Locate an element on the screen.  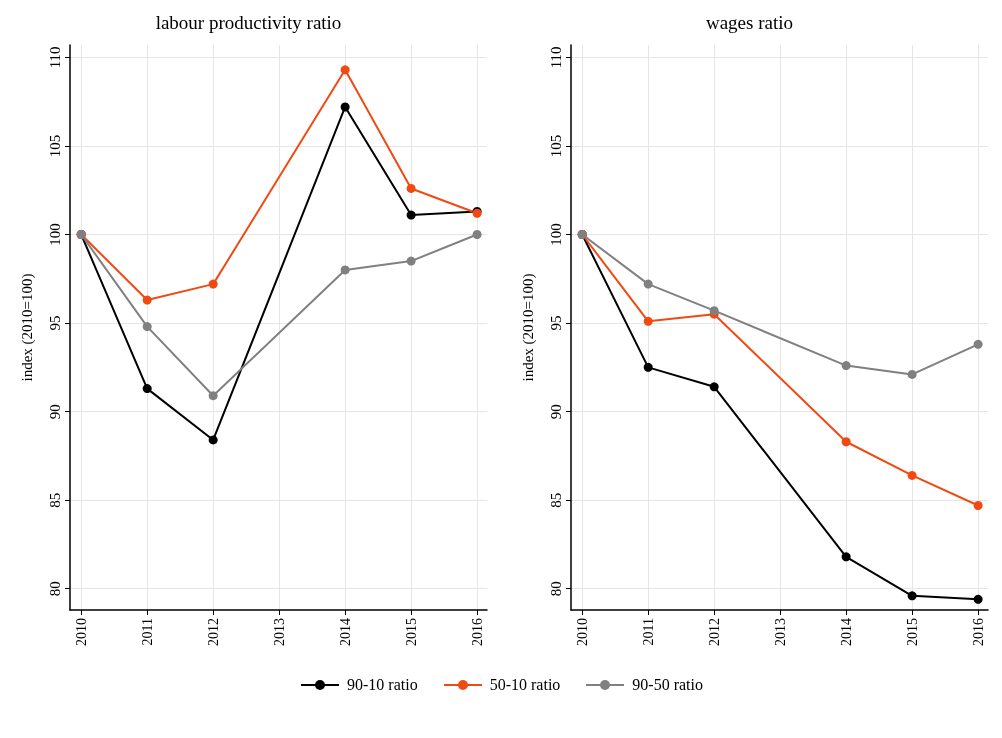
legend-label: 50-10 ratio is located at coordinates (525, 685).